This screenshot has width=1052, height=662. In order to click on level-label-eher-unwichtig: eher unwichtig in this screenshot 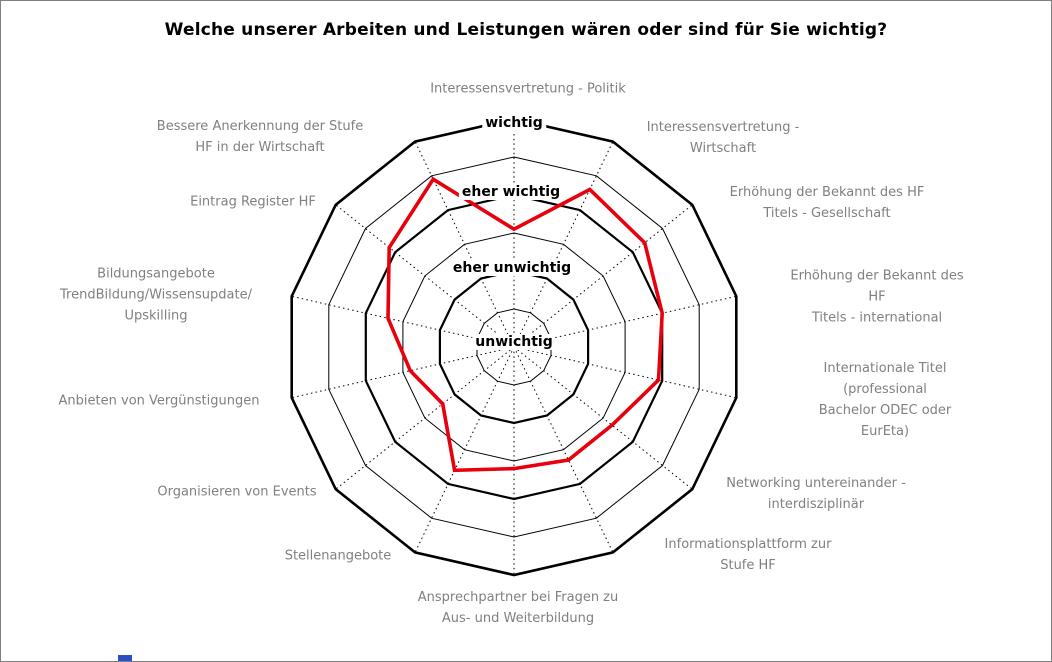, I will do `click(512, 268)`.